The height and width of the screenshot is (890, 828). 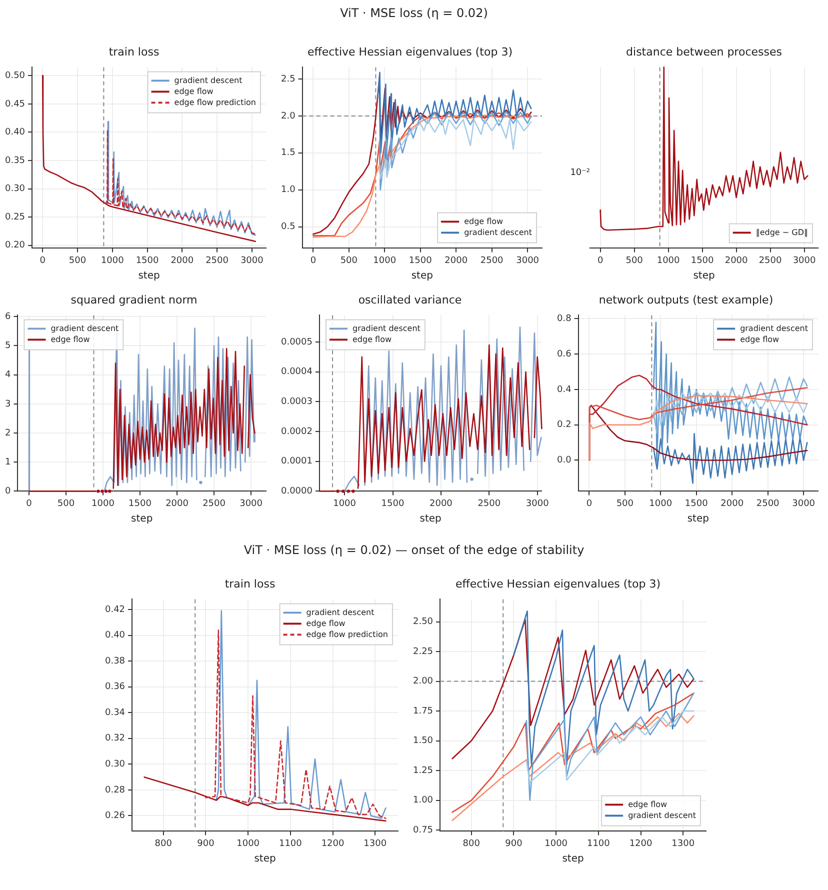 I want to click on y-tick-label: 1, so click(x=7, y=462).